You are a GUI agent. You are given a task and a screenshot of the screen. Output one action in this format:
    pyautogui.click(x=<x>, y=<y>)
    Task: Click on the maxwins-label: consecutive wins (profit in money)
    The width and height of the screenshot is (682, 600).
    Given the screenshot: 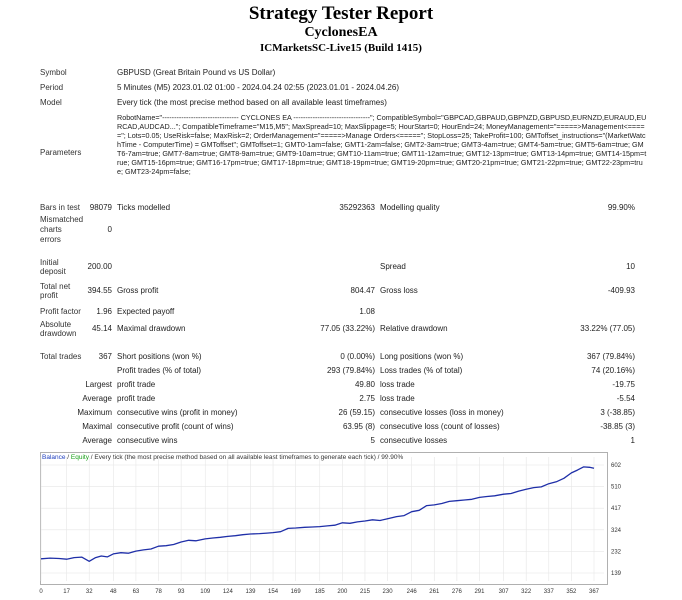 What is the action you would take?
    pyautogui.click(x=177, y=412)
    